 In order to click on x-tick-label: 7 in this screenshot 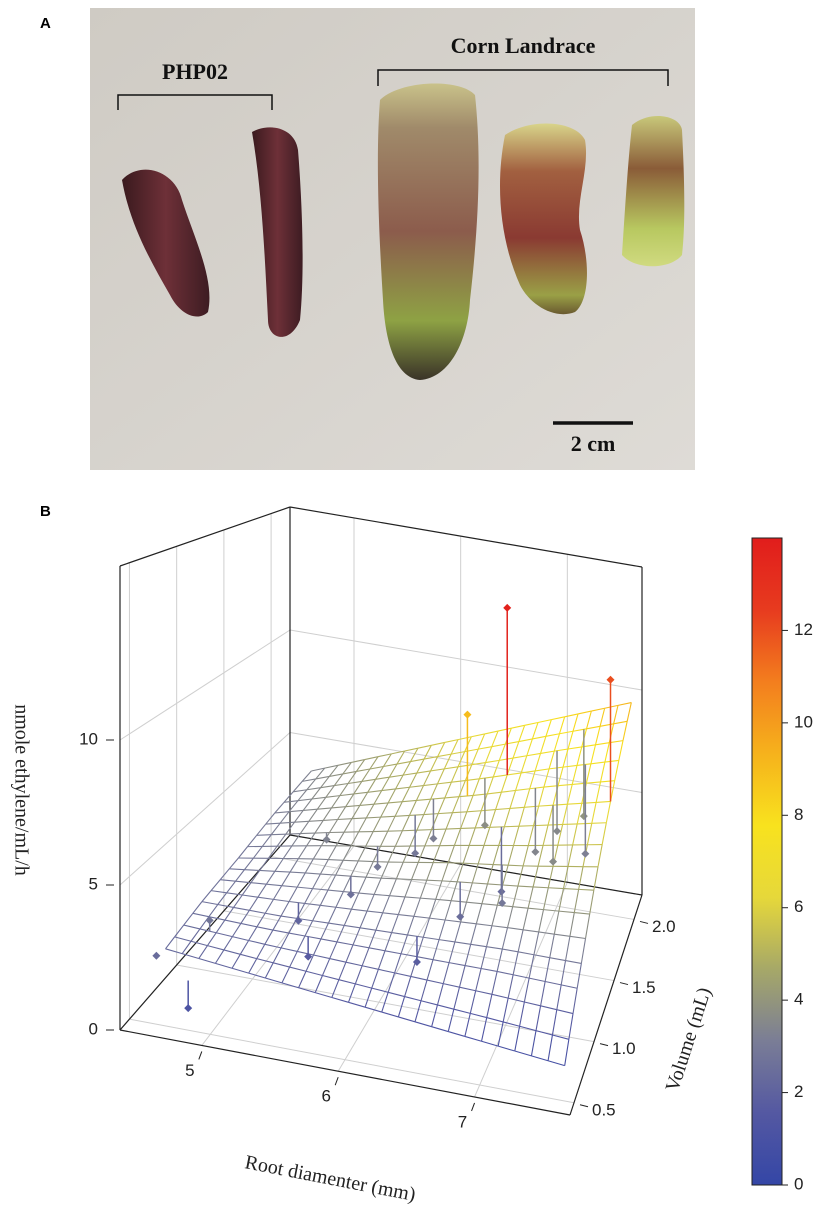, I will do `click(462, 1121)`.